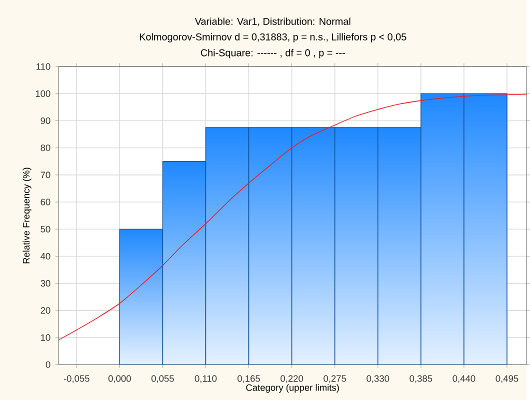 Image resolution: width=530 pixels, height=400 pixels. I want to click on x-tick-label: 0,440, so click(464, 379).